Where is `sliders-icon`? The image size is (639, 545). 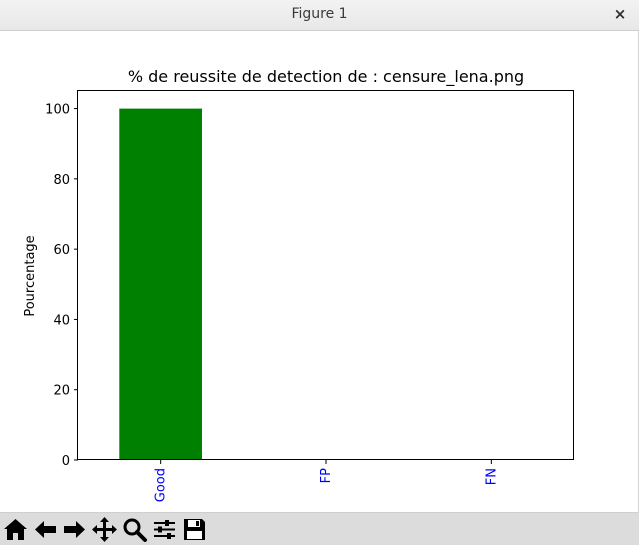
sliders-icon is located at coordinates (164, 529).